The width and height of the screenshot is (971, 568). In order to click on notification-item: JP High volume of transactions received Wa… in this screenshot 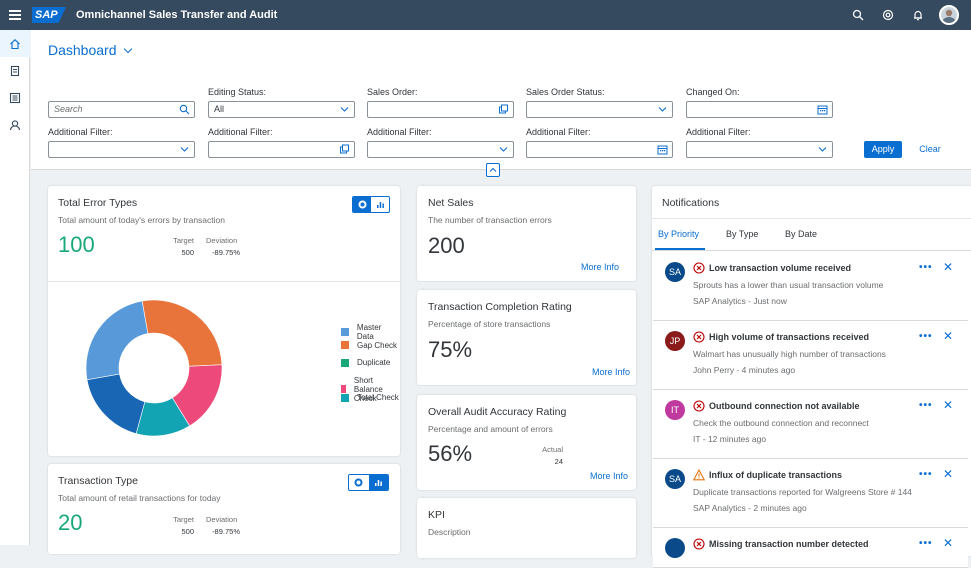, I will do `click(810, 355)`.